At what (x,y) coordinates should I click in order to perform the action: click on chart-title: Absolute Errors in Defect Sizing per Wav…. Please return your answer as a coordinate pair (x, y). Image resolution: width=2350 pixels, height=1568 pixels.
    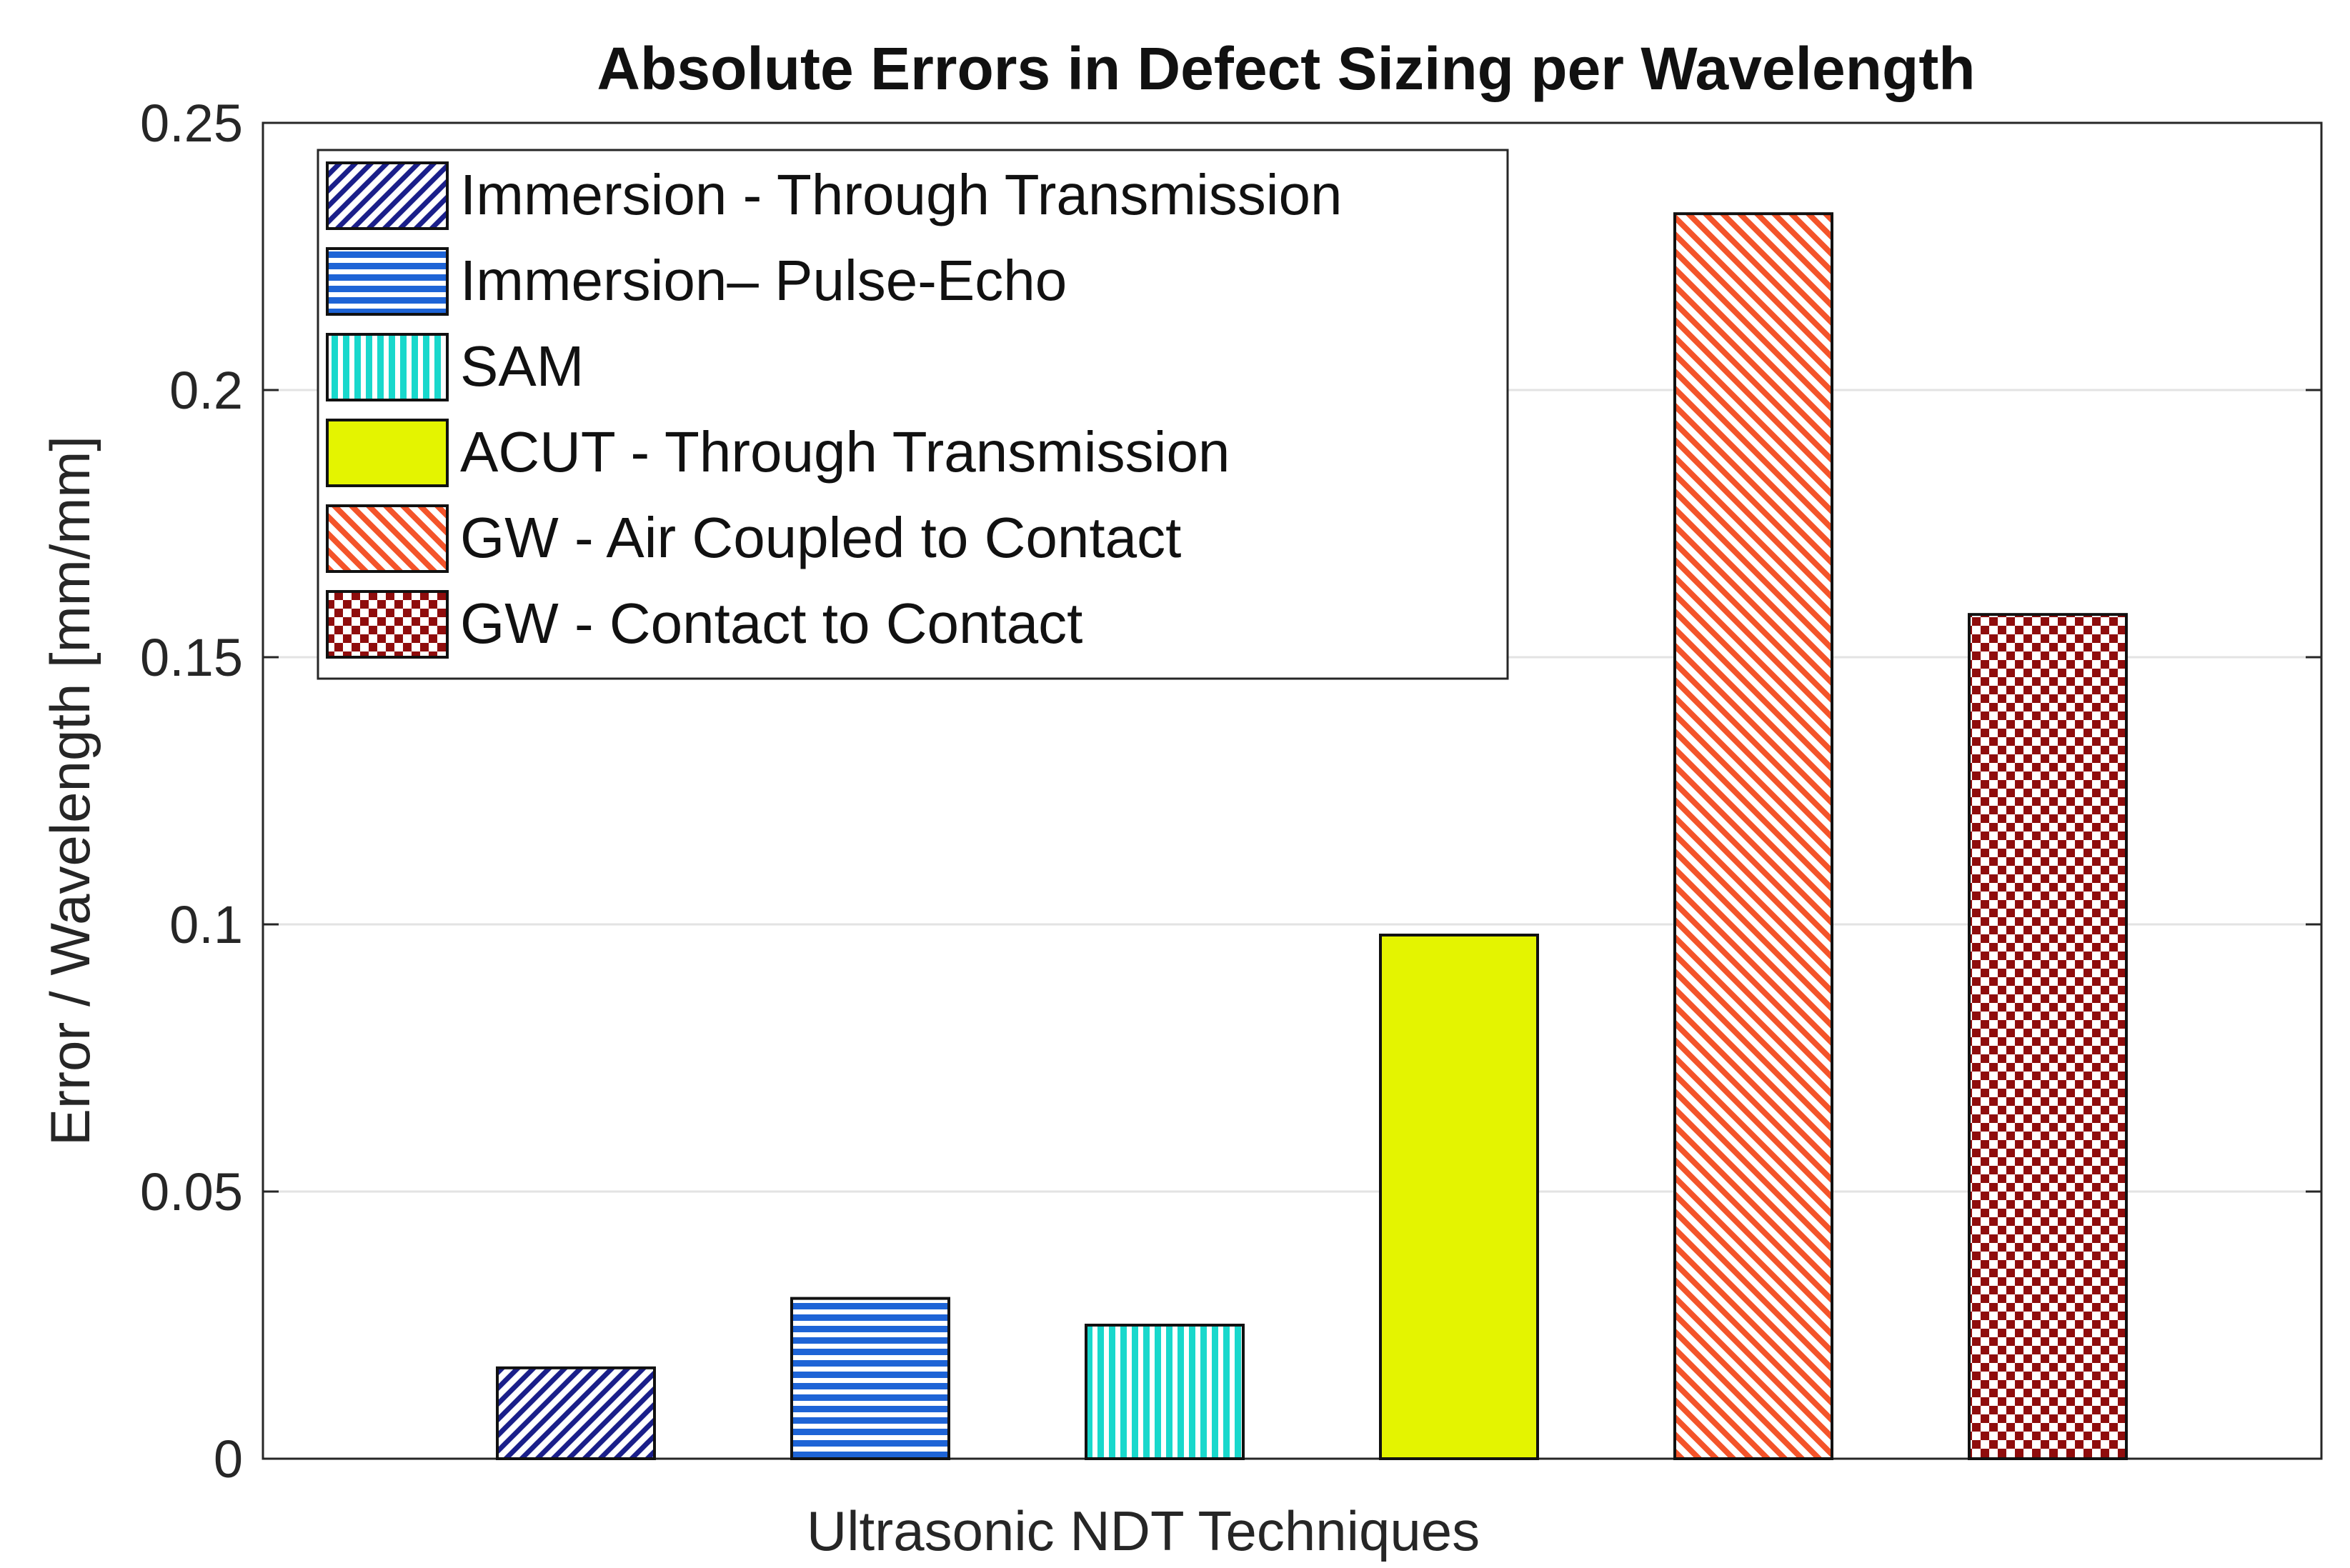
    Looking at the image, I should click on (1286, 68).